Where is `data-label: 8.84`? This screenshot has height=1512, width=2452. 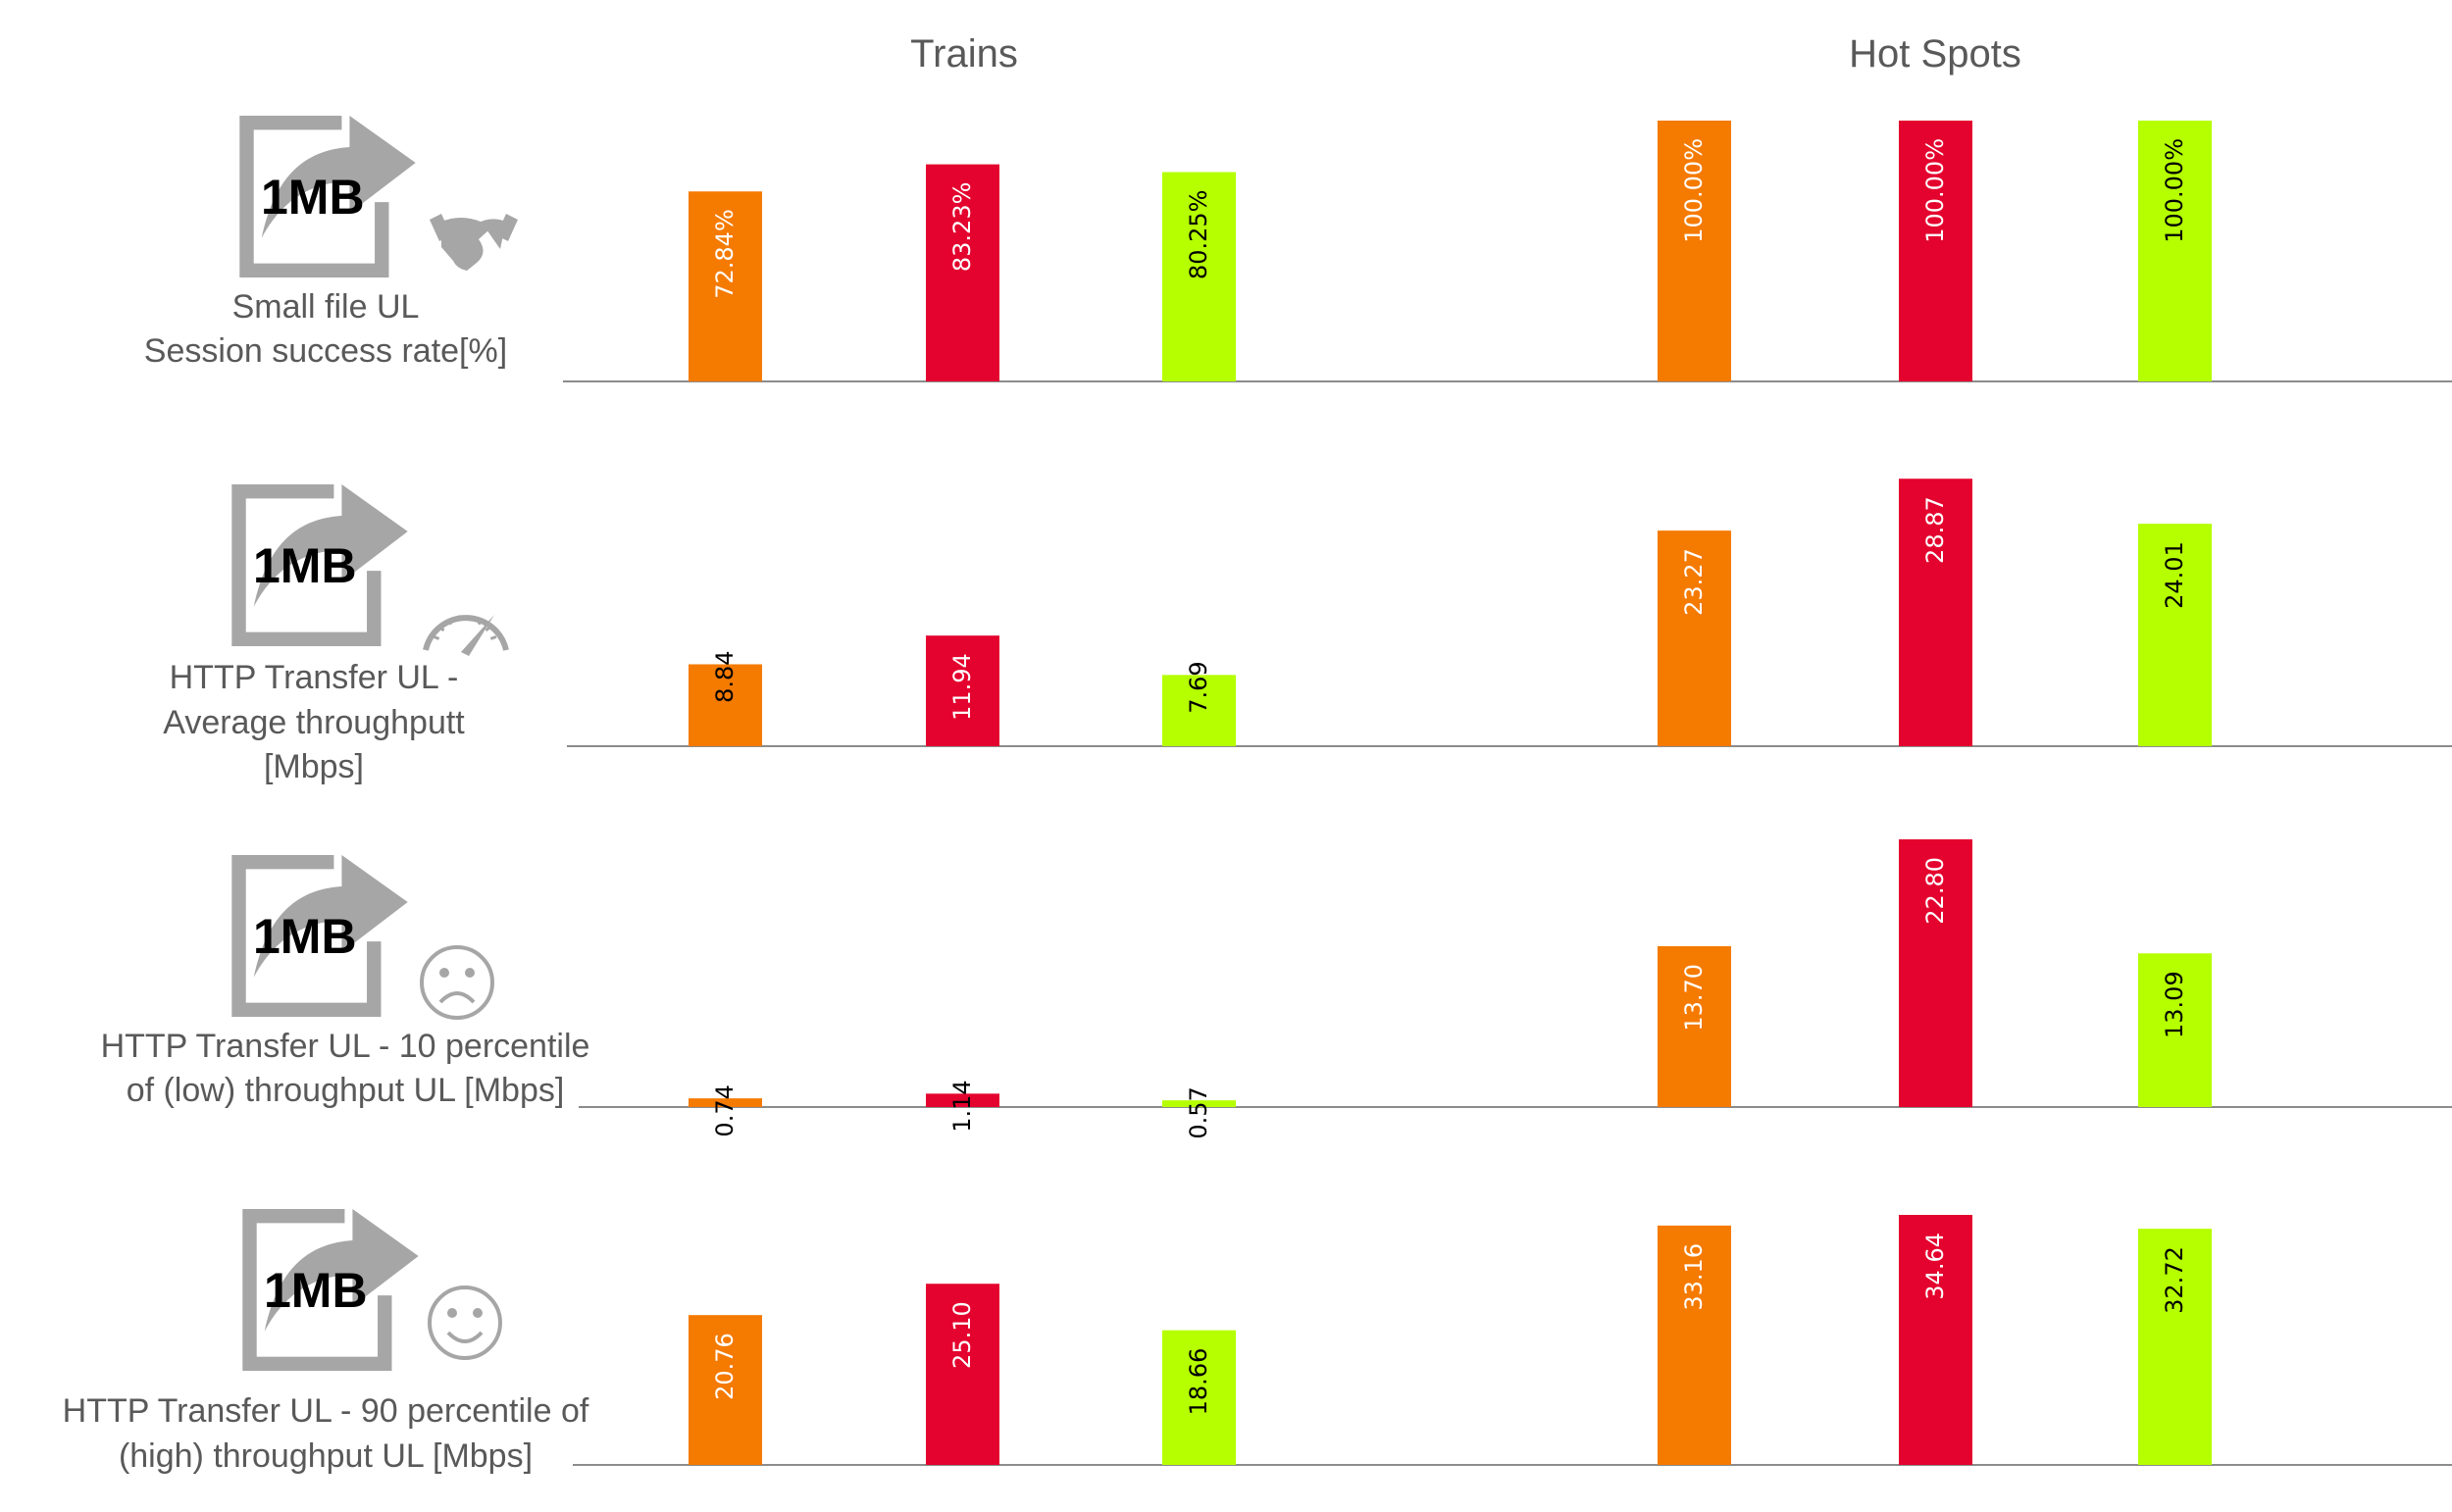 data-label: 8.84 is located at coordinates (725, 676).